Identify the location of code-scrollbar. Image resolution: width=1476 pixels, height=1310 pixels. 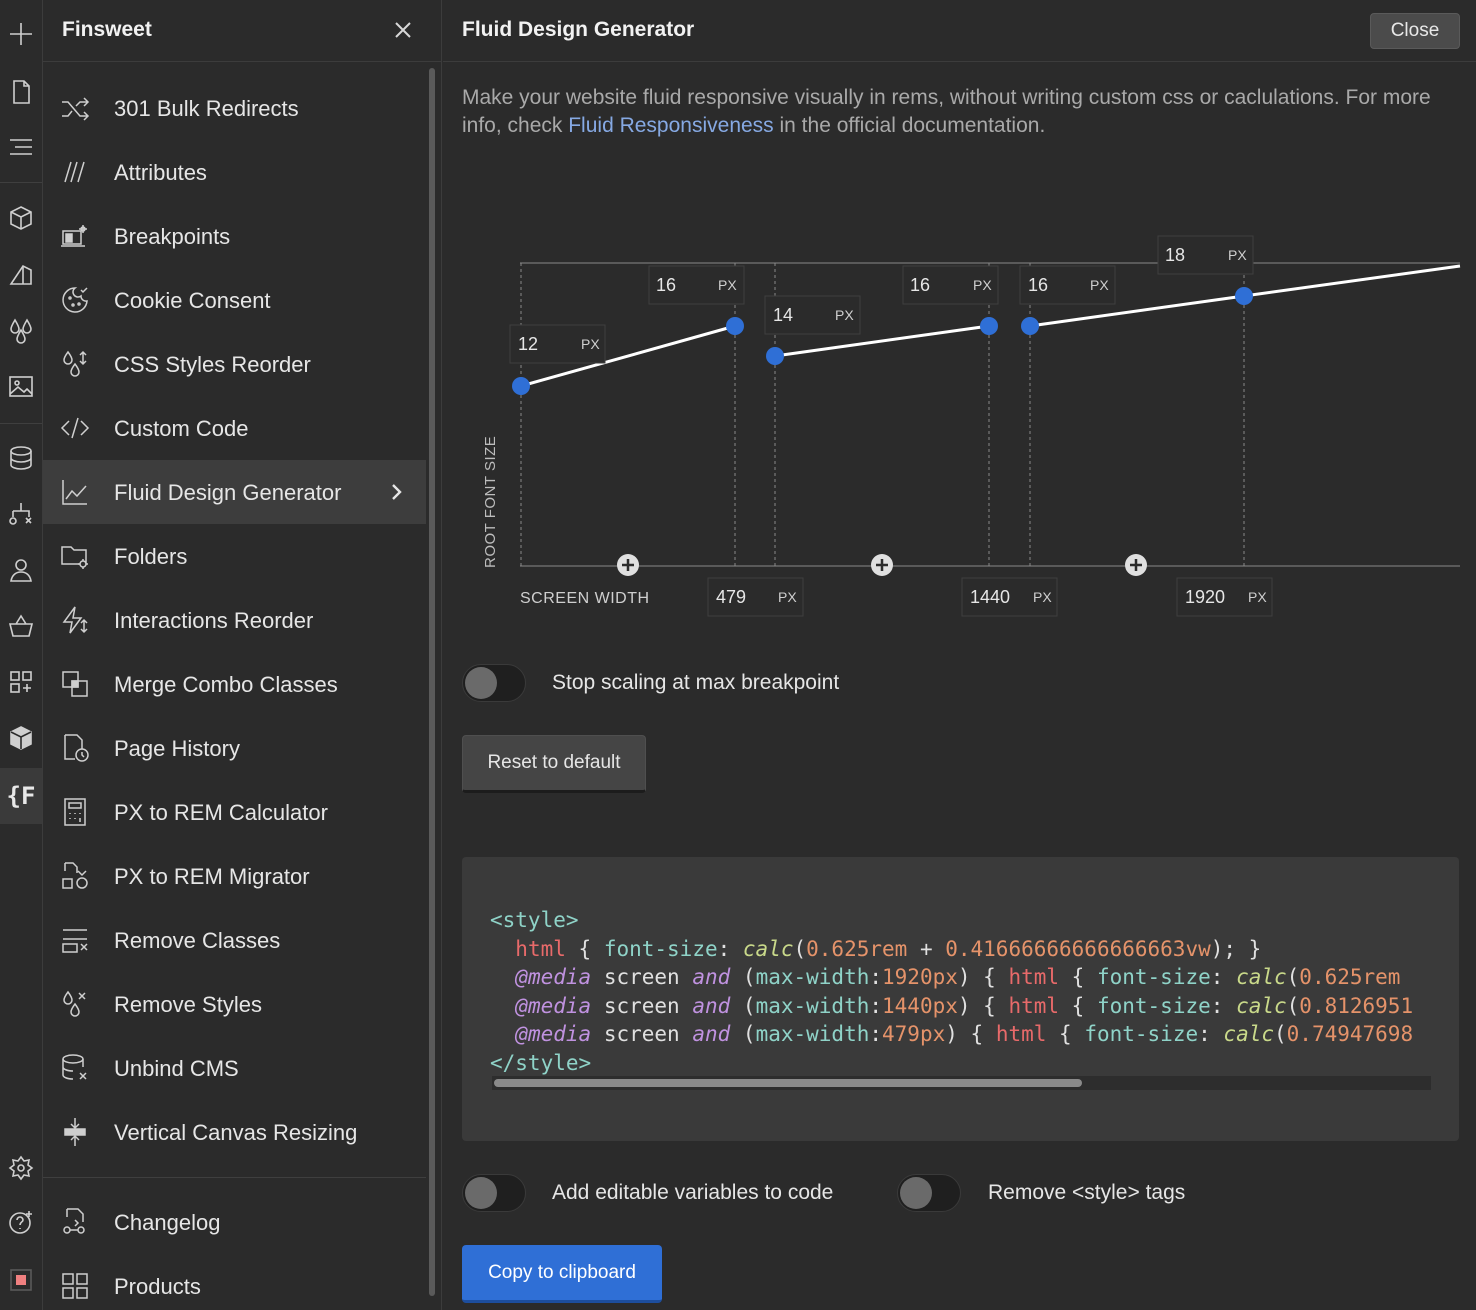
(961, 1083).